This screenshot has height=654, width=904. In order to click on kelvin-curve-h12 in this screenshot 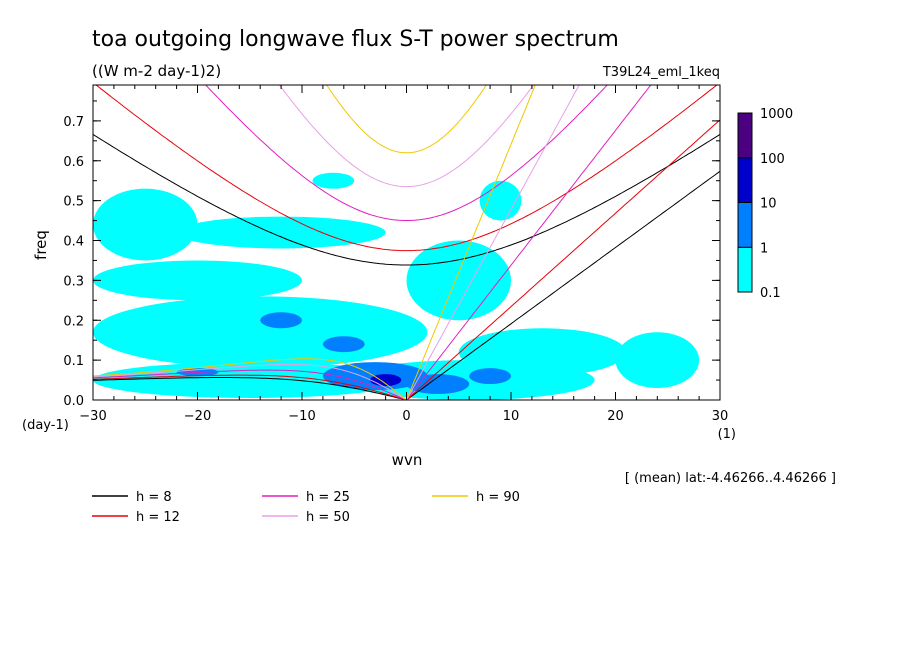, I will do `click(563, 259)`.